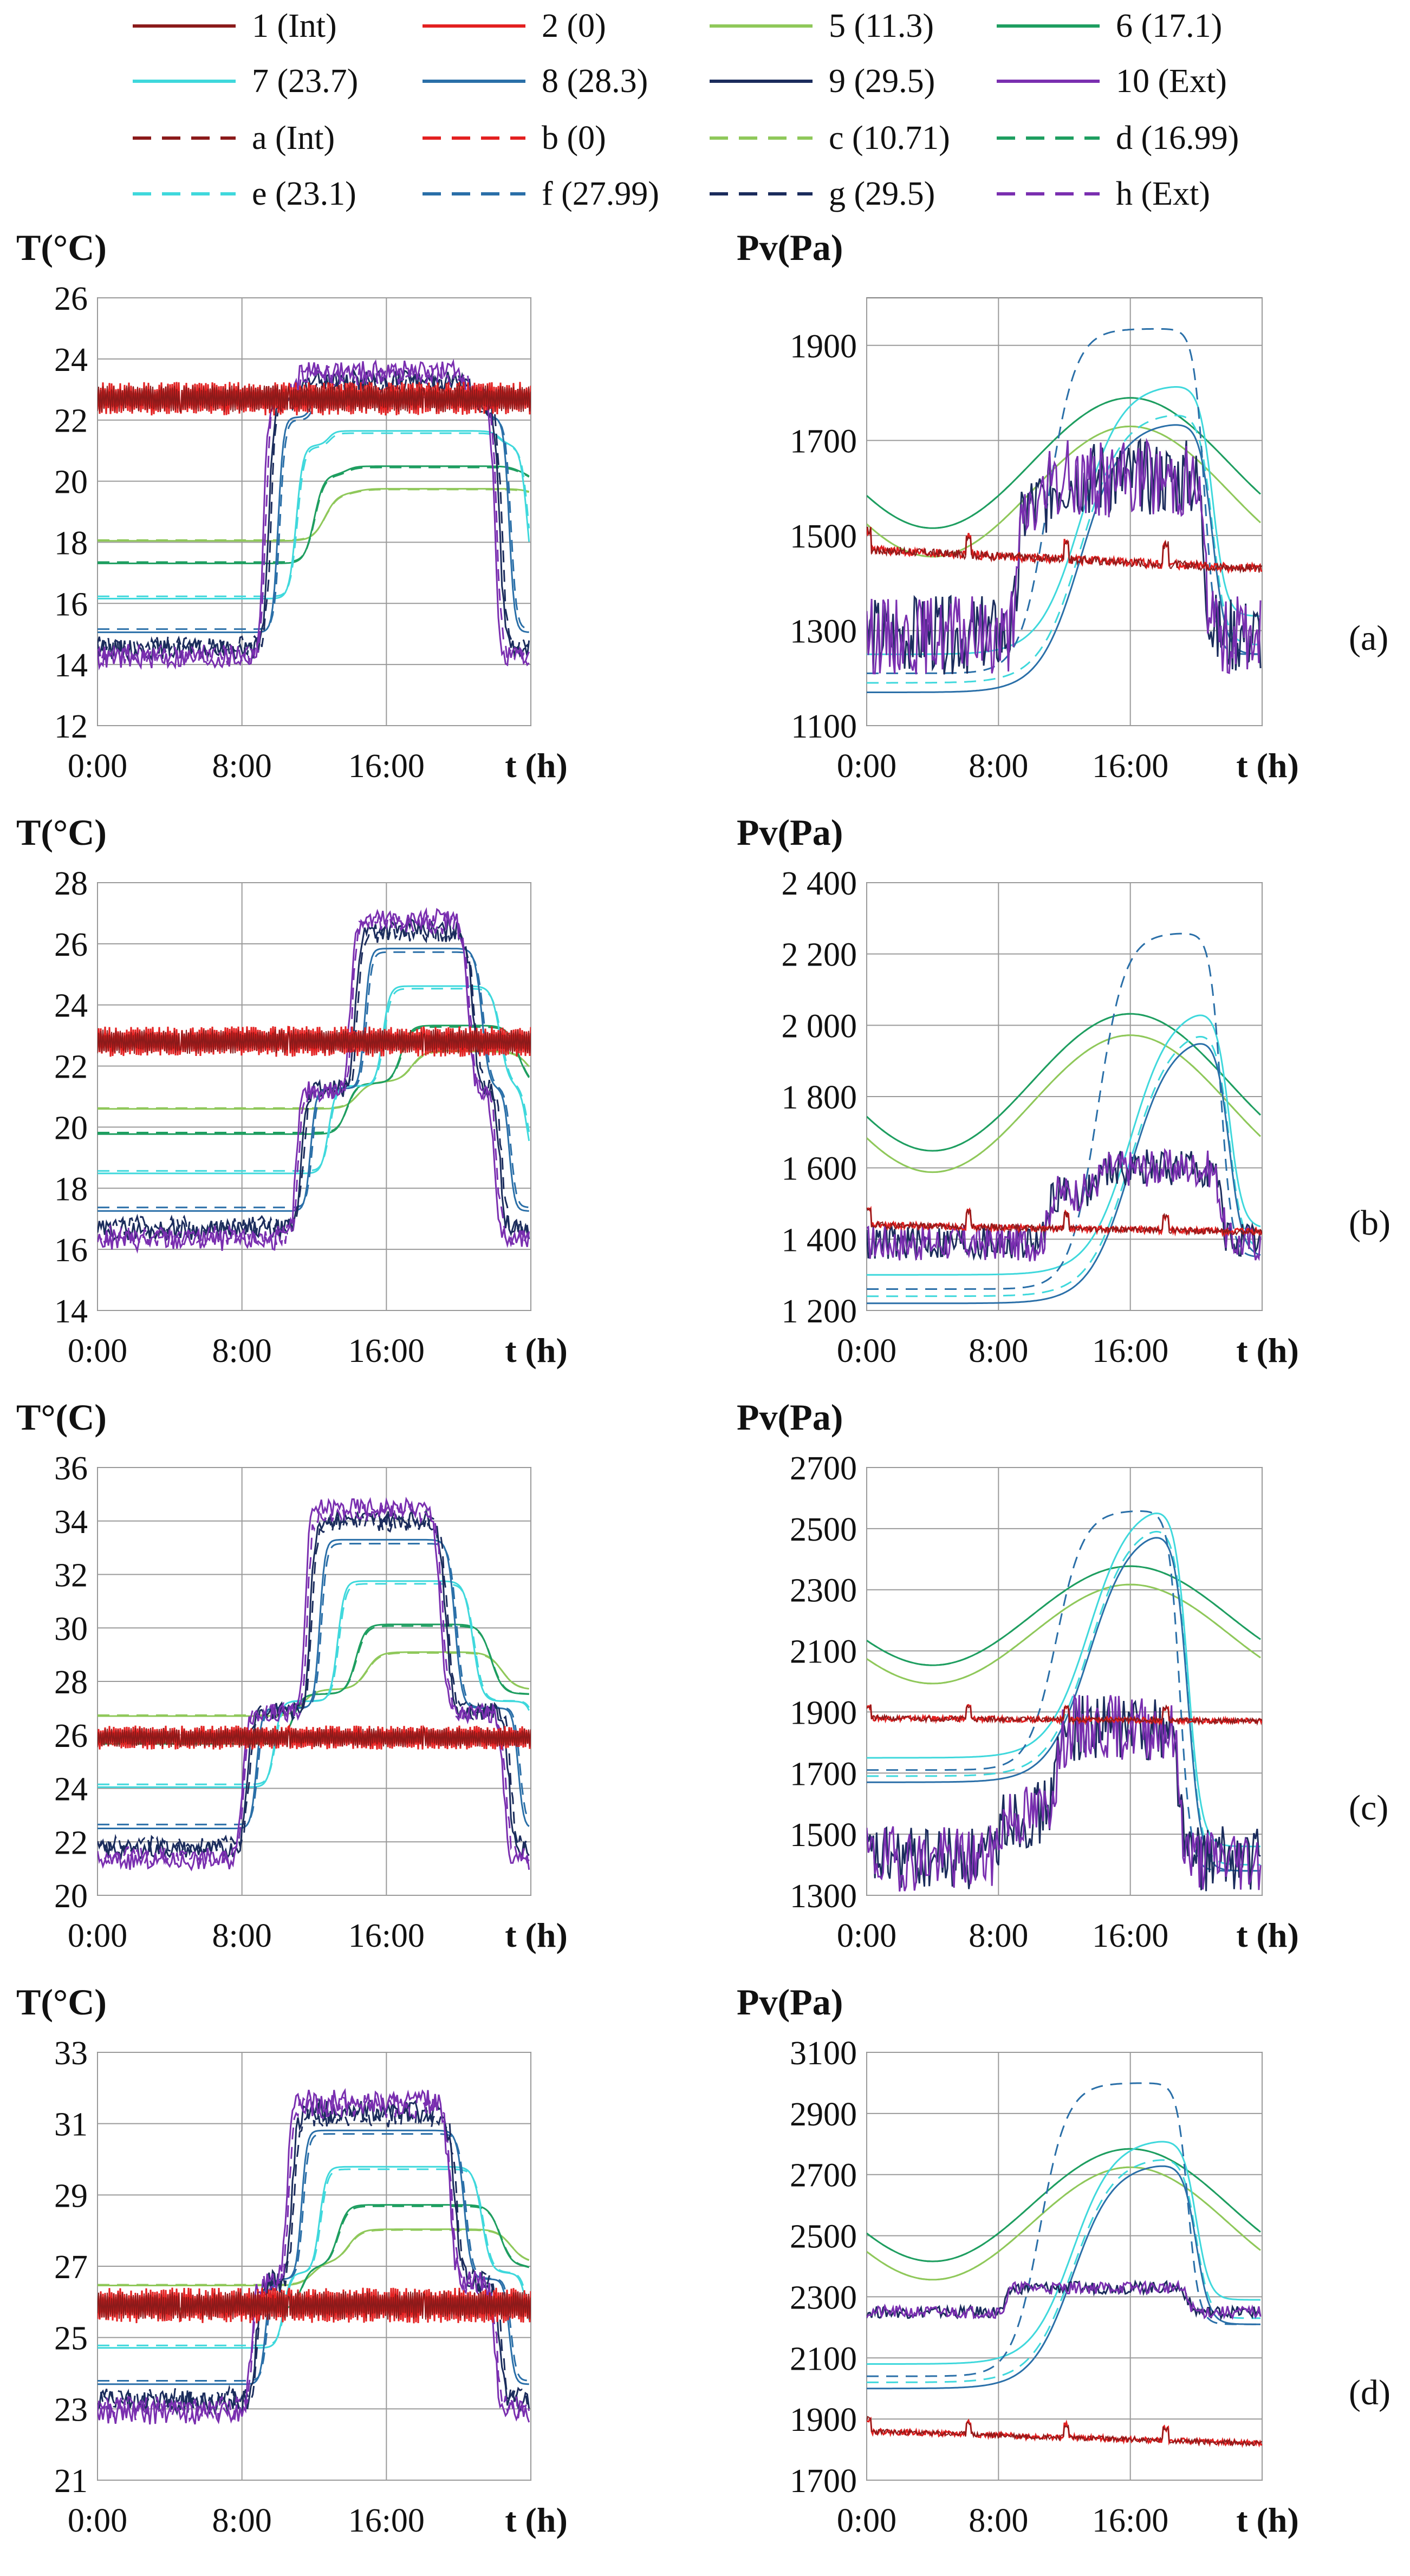  What do you see at coordinates (71, 360) in the screenshot?
I see `y-tick-label: 24` at bounding box center [71, 360].